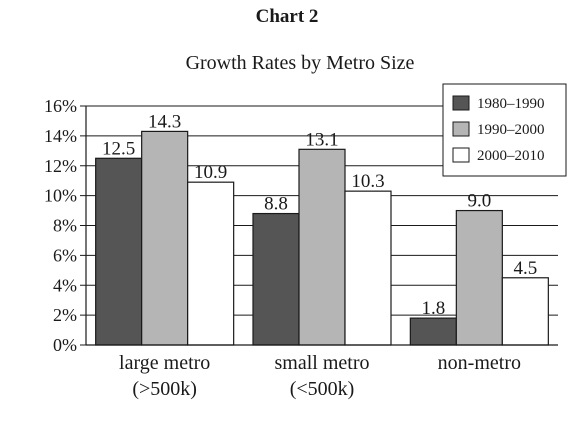 The image size is (574, 425). What do you see at coordinates (433, 308) in the screenshot?
I see `bar-value-label: 1.8` at bounding box center [433, 308].